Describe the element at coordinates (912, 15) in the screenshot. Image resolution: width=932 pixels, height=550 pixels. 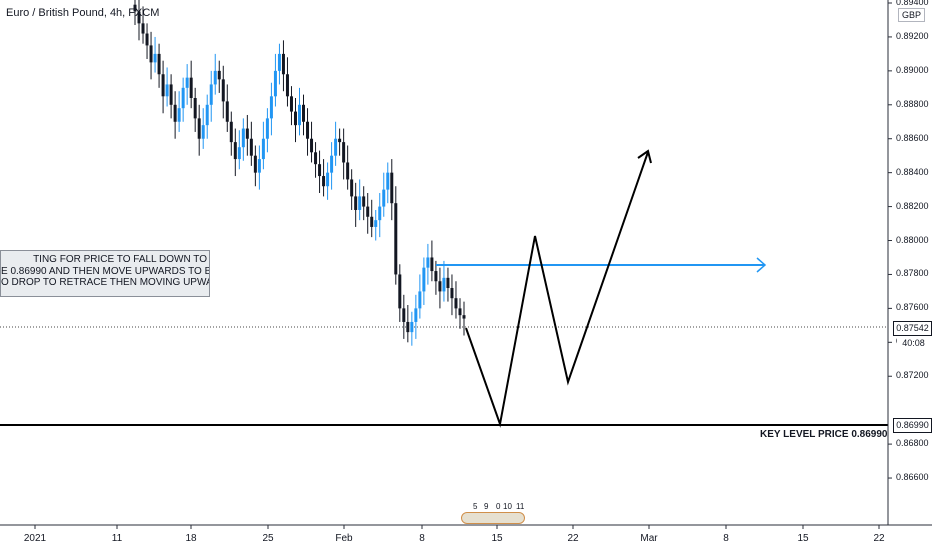
I see `currency-badge: GBP` at that location.